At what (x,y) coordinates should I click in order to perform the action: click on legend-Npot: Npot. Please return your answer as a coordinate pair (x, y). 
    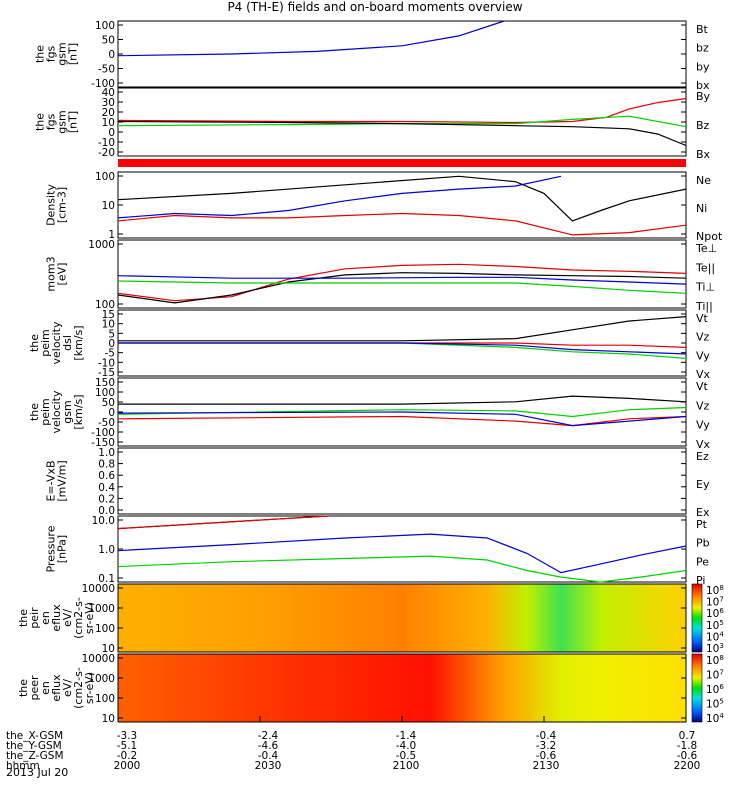
    Looking at the image, I should click on (709, 236).